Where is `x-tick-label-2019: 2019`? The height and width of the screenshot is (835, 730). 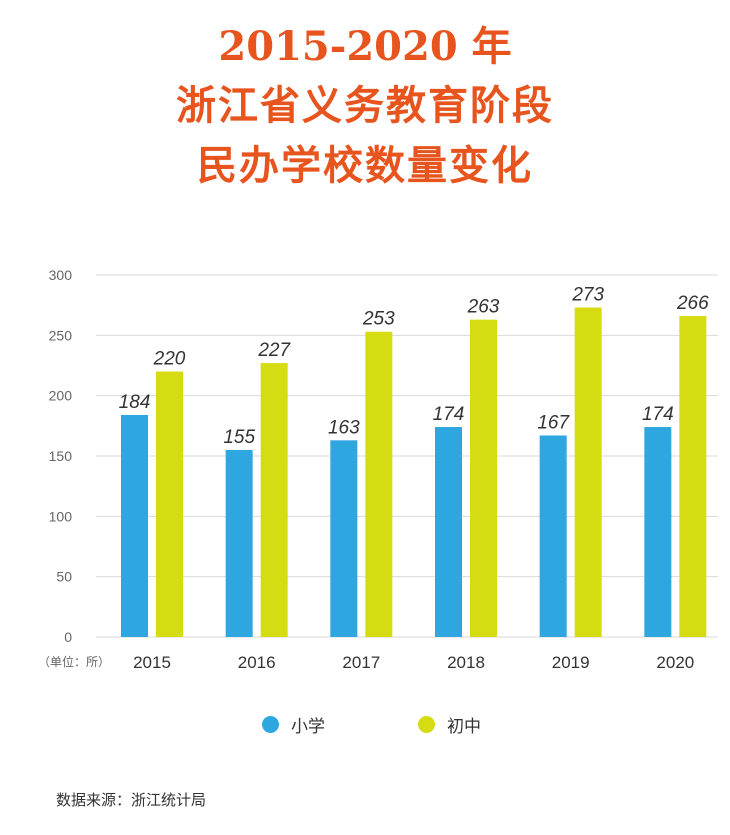
x-tick-label-2019: 2019 is located at coordinates (571, 662).